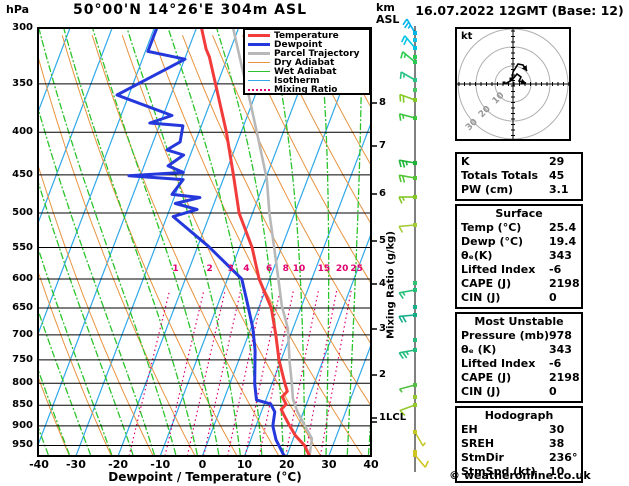  I want to click on pressure-tick-label: 800, so click(22, 383).